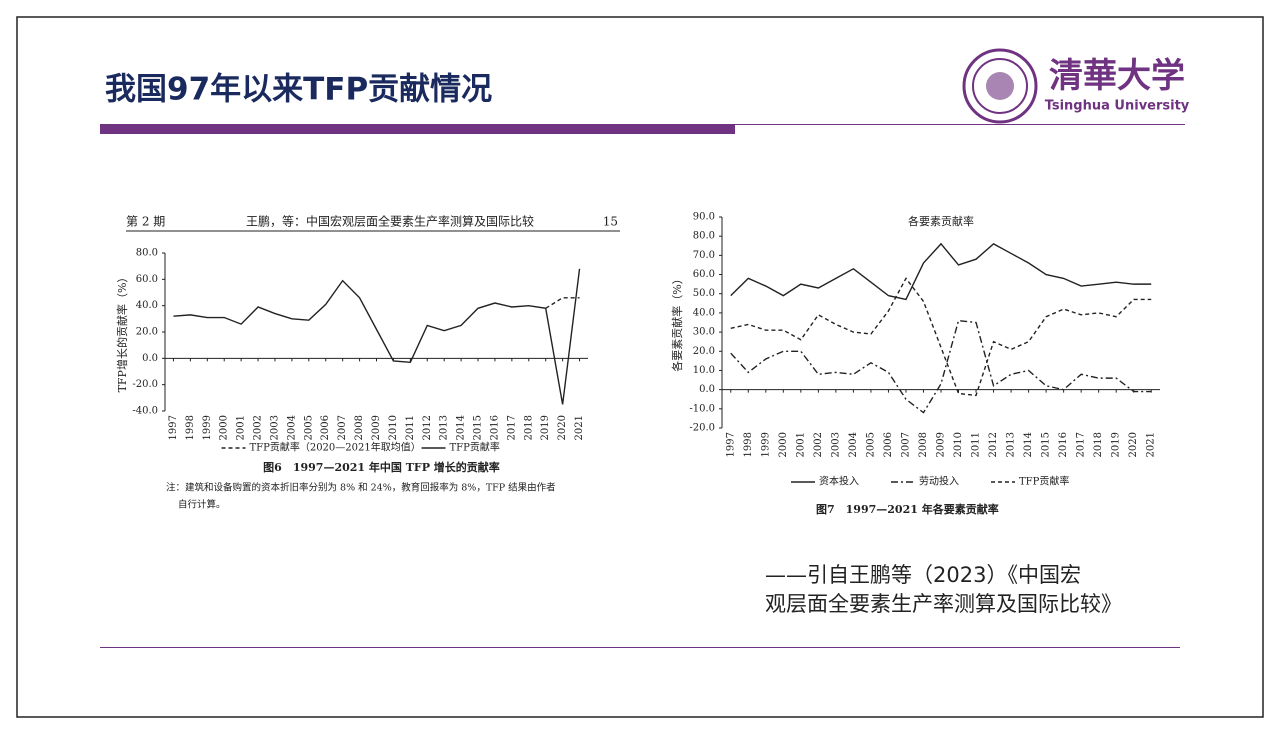  What do you see at coordinates (1117, 106) in the screenshot?
I see `logo-en: Tsinghua University` at bounding box center [1117, 106].